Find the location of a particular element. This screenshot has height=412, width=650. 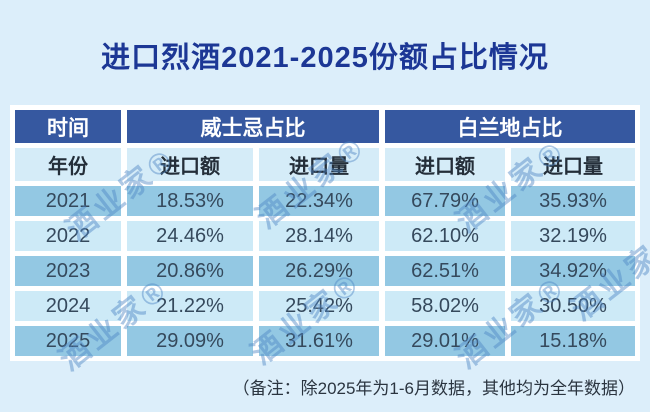

cell-whisky-value: 21.22% is located at coordinates (190, 306).